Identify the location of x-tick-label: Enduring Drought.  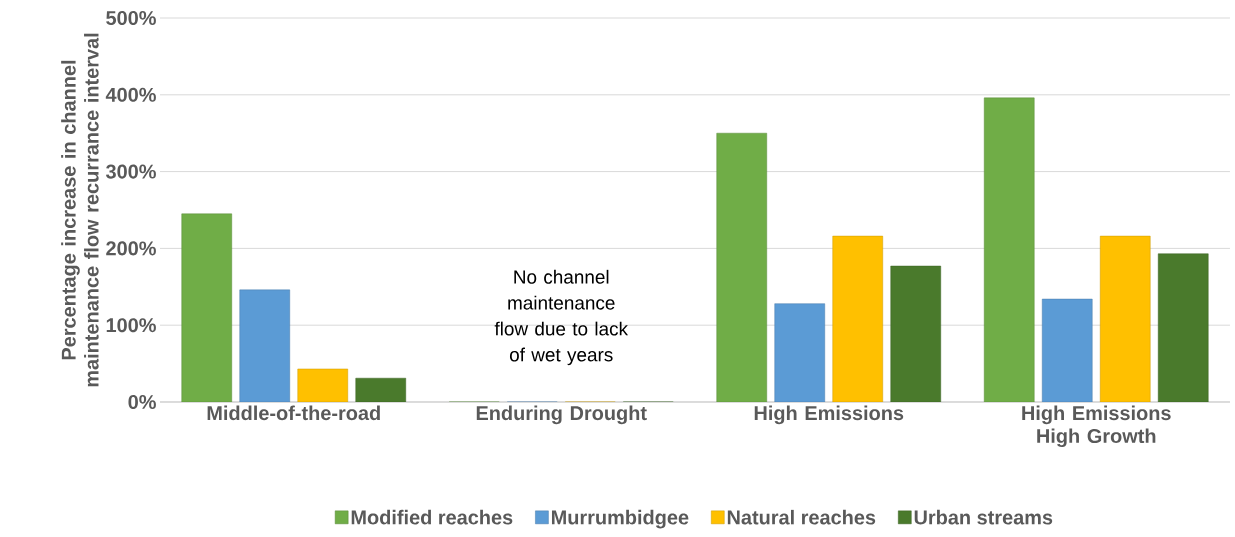
(561, 415).